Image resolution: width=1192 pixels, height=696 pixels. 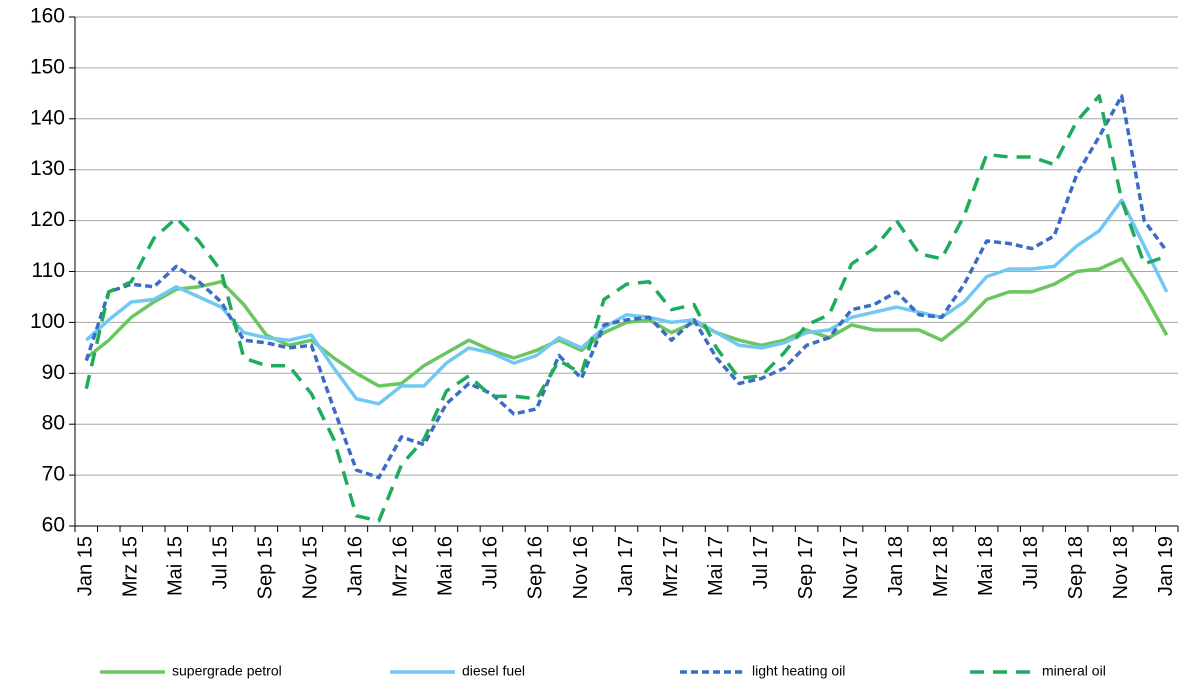 I want to click on x-tick-label: Jan 19, so click(x=1166, y=566).